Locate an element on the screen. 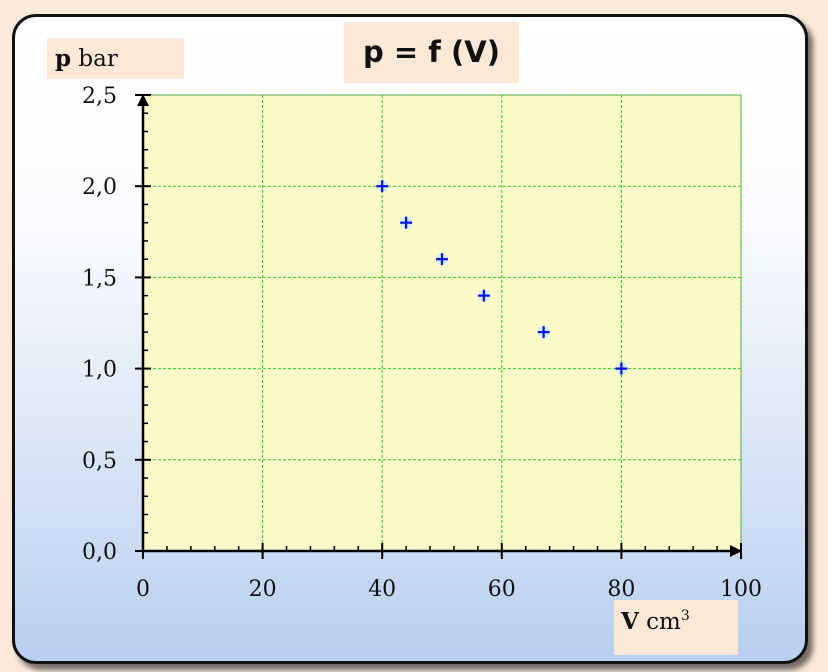 The image size is (828, 672). y-tick-label: 1,5 is located at coordinates (99, 278).